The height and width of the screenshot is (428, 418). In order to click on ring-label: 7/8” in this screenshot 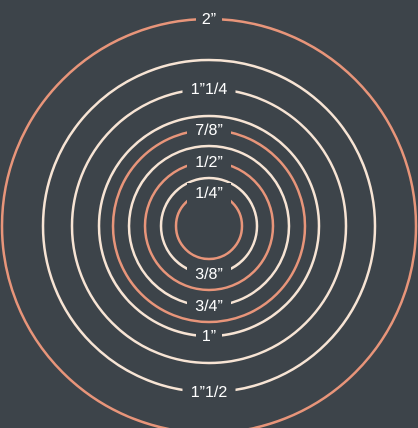, I will do `click(209, 130)`.